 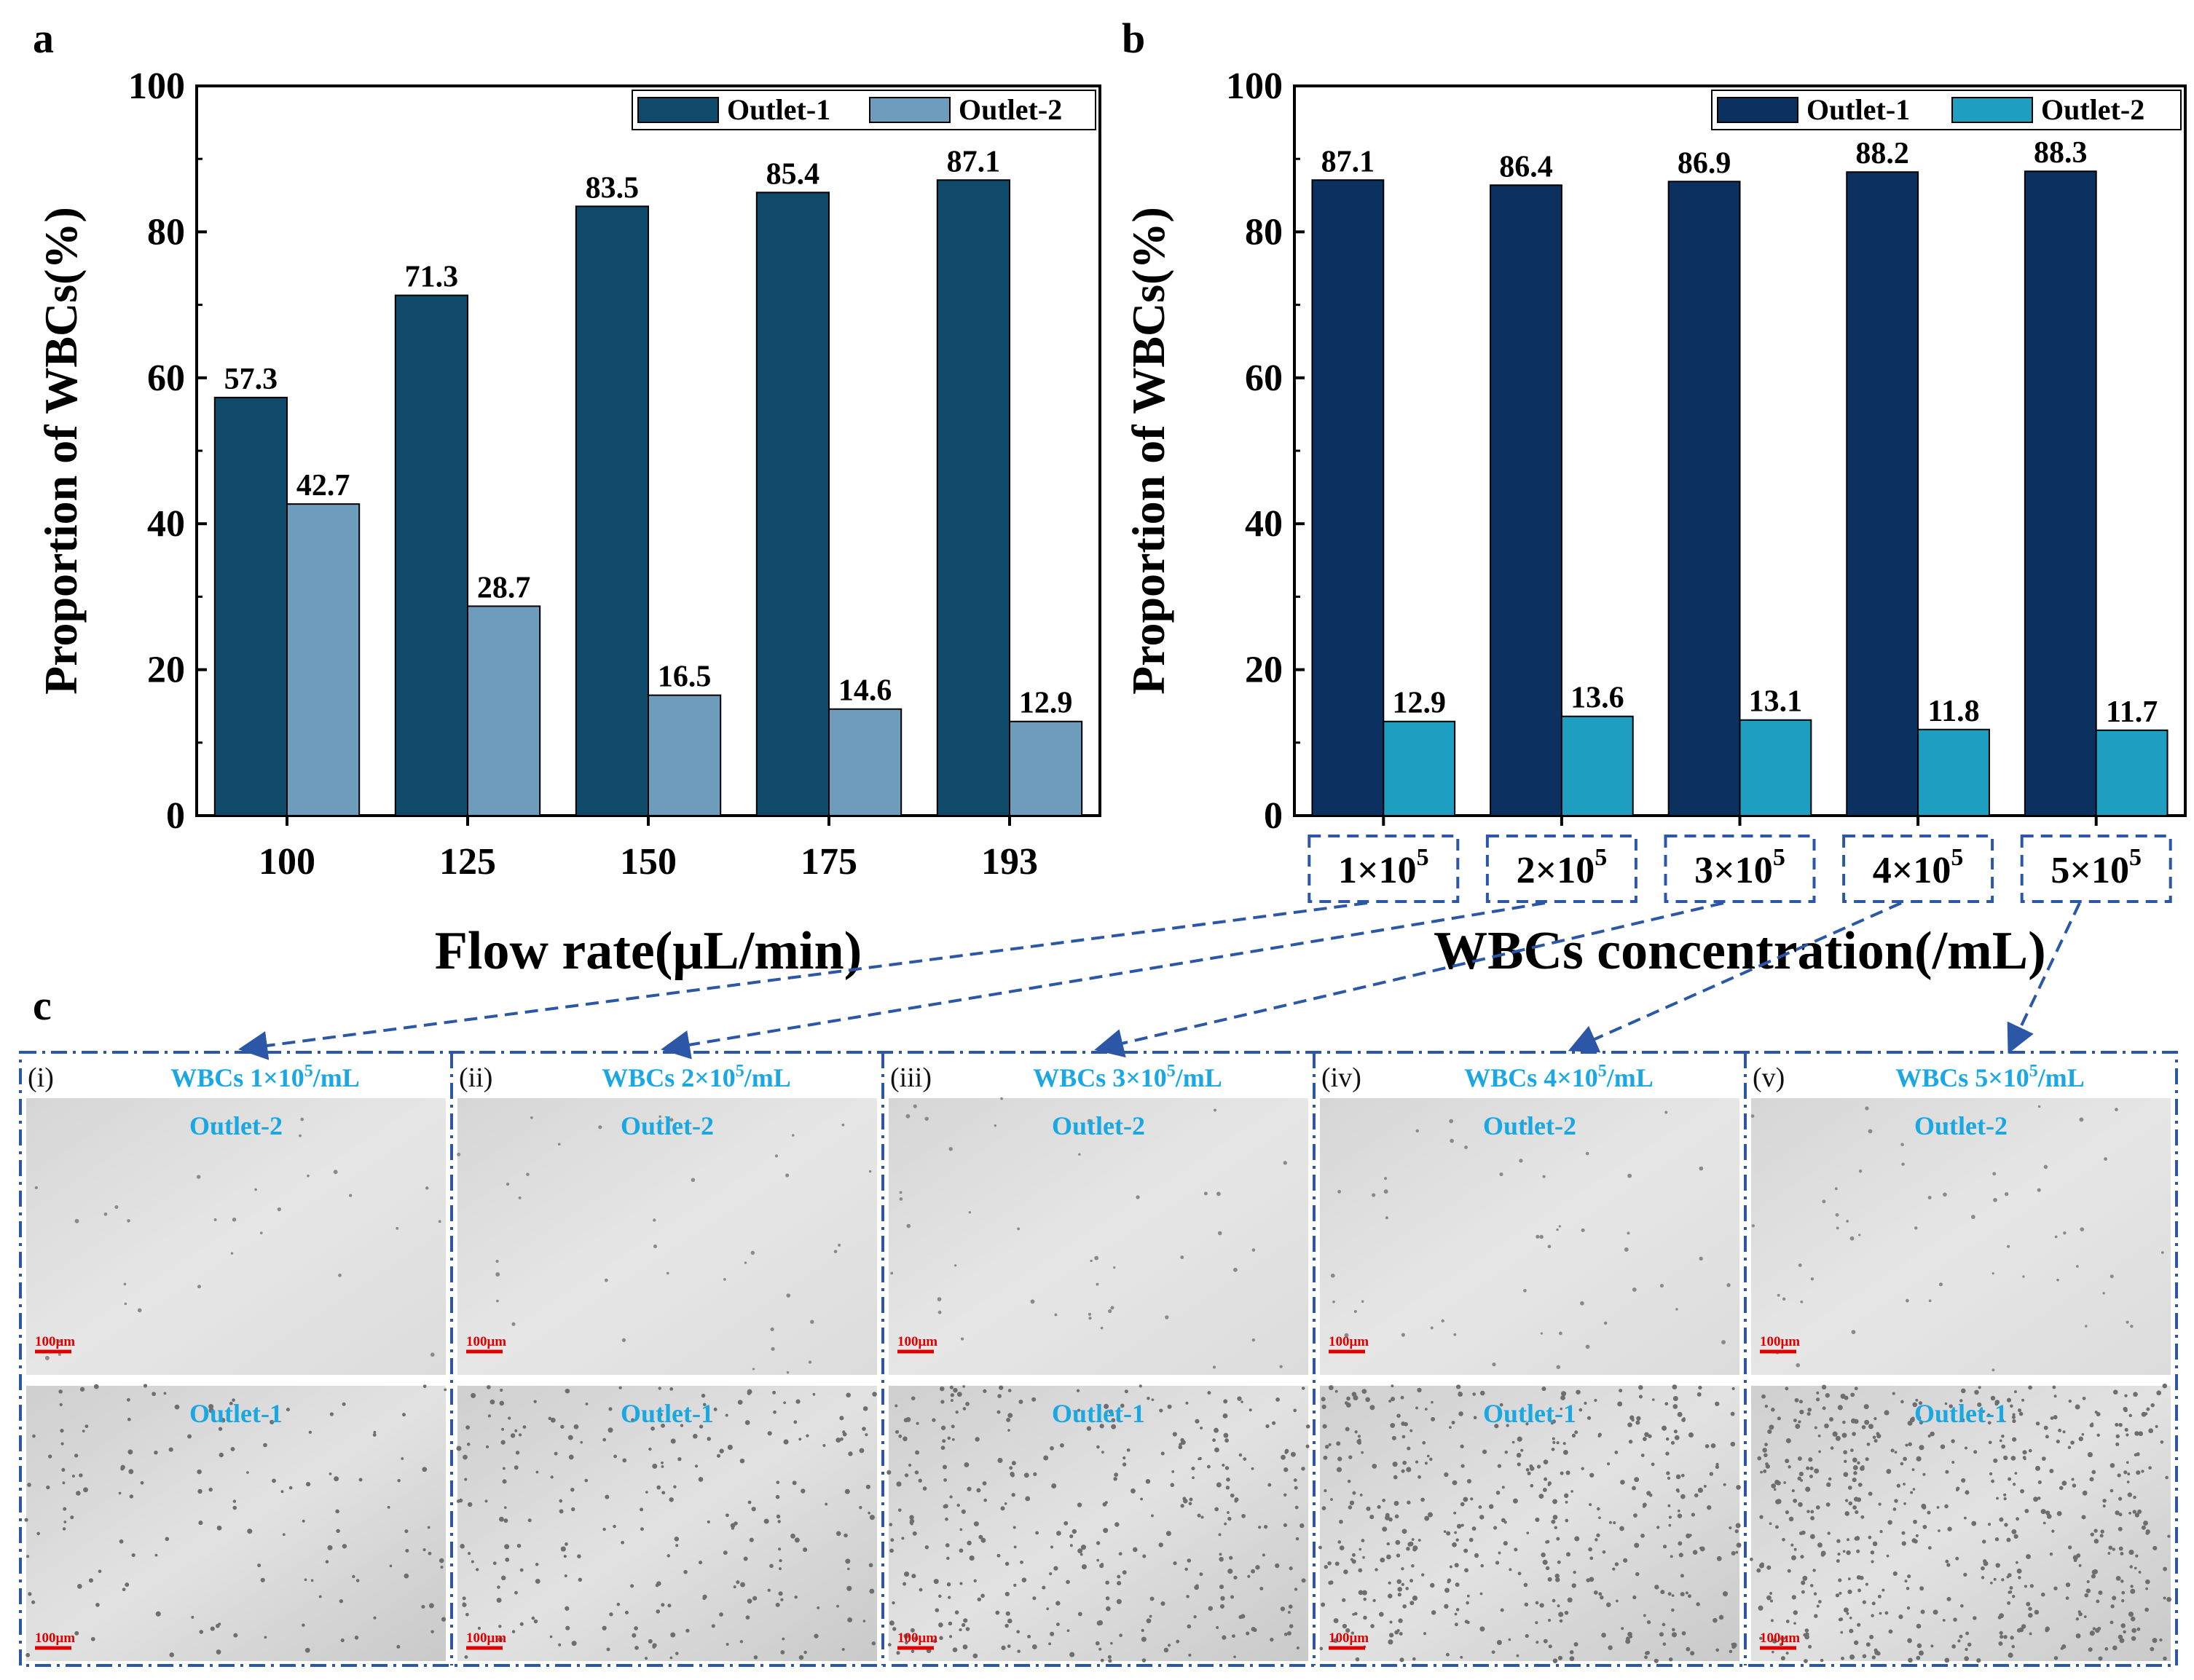 What do you see at coordinates (43, 38) in the screenshot?
I see `panel-a-letter: a` at bounding box center [43, 38].